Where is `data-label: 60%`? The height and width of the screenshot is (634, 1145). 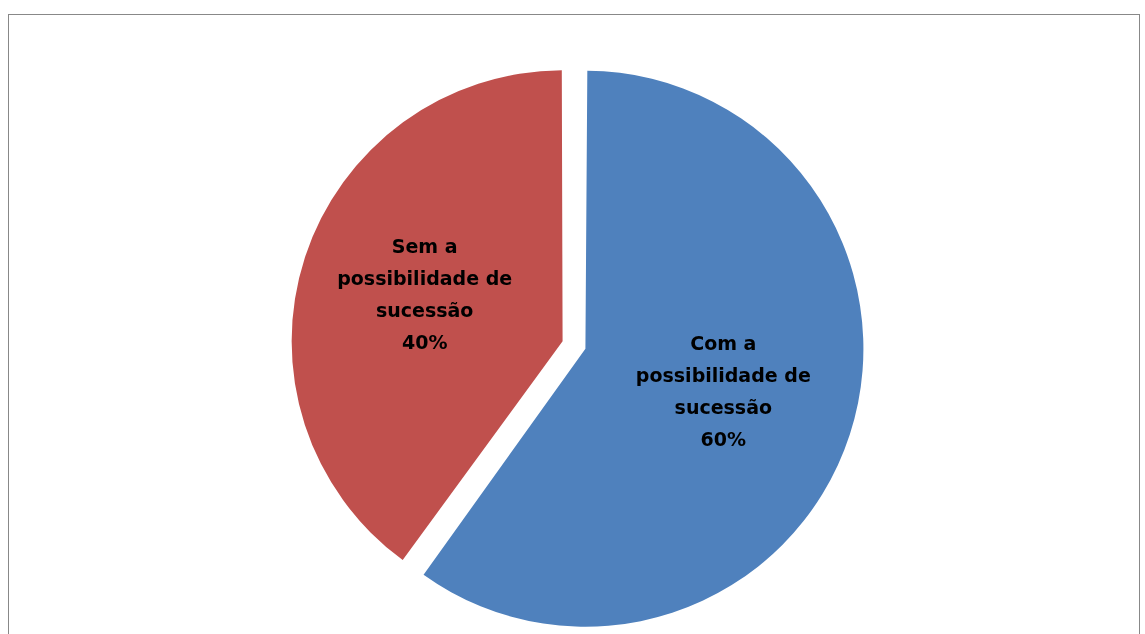
data-label: 60% is located at coordinates (723, 439).